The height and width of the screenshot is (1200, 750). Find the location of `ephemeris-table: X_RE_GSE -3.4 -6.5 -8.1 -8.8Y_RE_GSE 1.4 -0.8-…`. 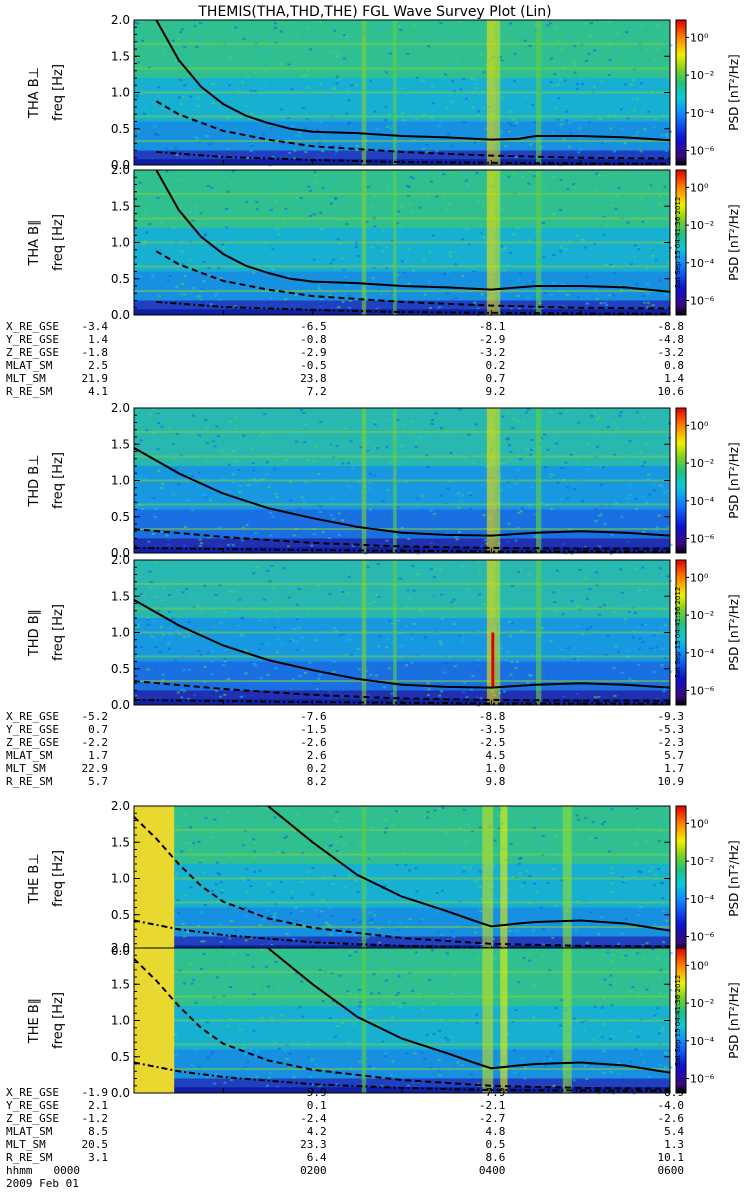

ephemeris-table: X_RE_GSE -3.4 -6.5 -8.1 -8.8Y_RE_GSE 1.4 -0.8-… is located at coordinates (345, 359).